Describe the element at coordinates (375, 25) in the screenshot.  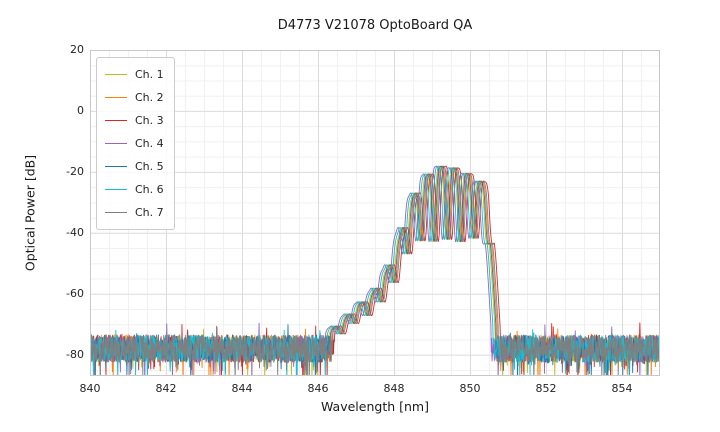
I see `chart-title: D4773 V21078 OptoBoard QA` at that location.